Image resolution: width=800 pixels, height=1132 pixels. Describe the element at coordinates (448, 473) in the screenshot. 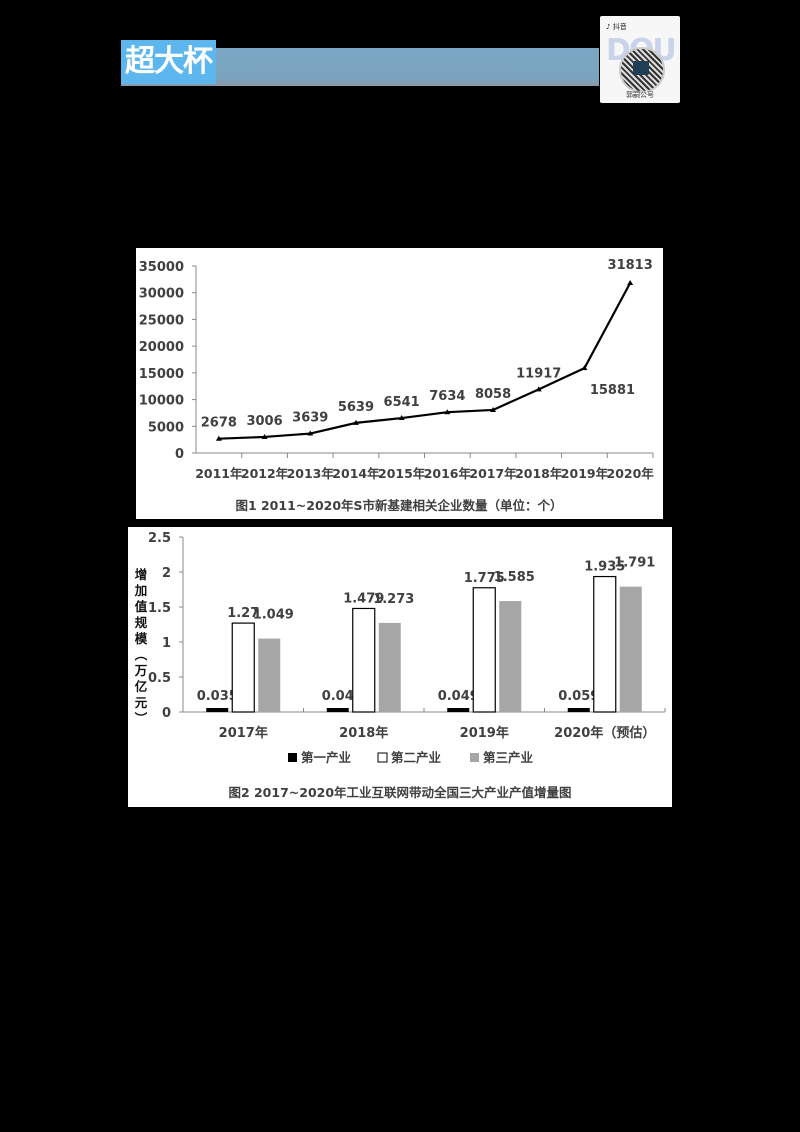

I see `x-tick-label: 2016年` at that location.